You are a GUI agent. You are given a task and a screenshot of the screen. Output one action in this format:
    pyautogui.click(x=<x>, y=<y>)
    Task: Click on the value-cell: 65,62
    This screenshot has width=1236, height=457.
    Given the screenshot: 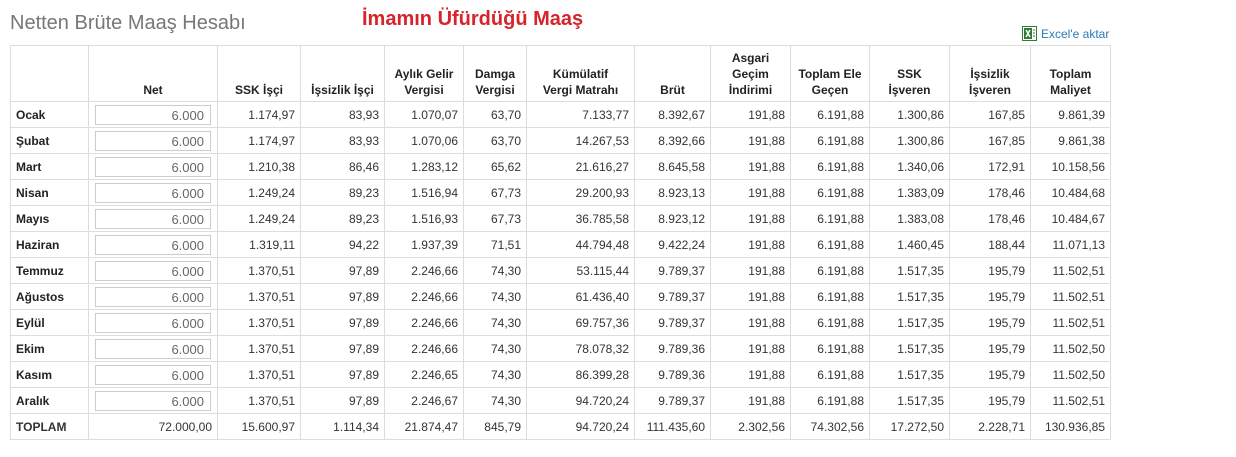 What is the action you would take?
    pyautogui.click(x=495, y=166)
    